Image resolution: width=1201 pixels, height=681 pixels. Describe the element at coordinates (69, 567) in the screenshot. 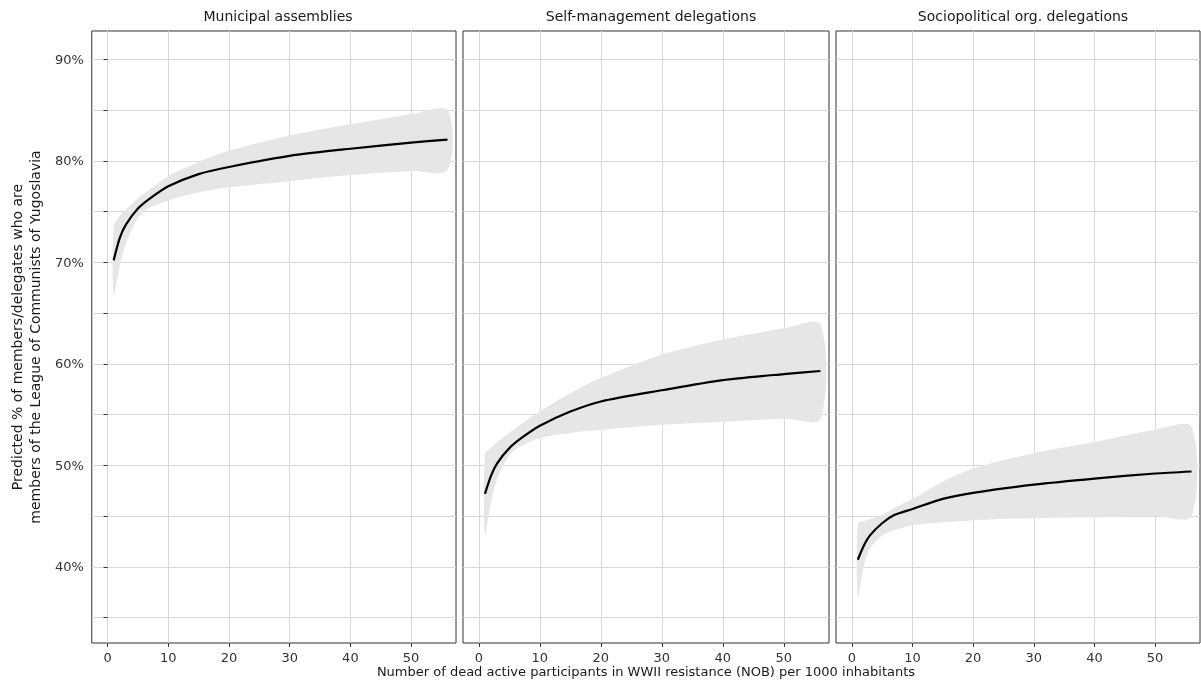

I see `y-tick-label: 40%` at that location.